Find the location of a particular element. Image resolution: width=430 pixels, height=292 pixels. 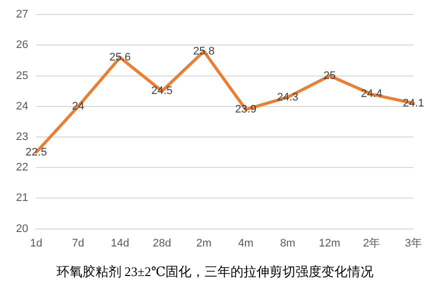

y-tick-label: 26 is located at coordinates (22, 45).